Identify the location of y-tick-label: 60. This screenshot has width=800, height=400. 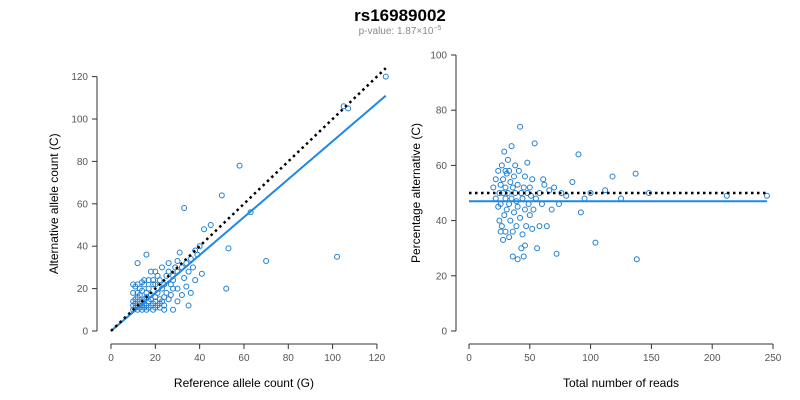
(442, 166).